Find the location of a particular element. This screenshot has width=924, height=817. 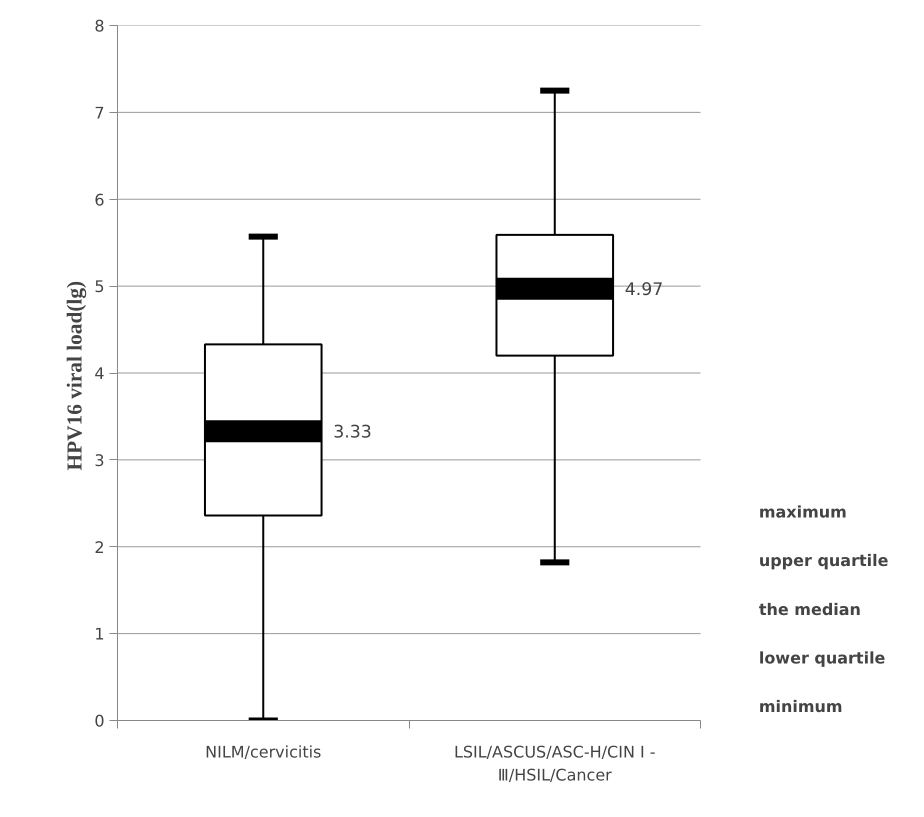

x-tick-label: LSIL/ASCUS/ASC-H/CIN Ⅰ - Ⅲ/HSIL/Cancer is located at coordinates (555, 763).